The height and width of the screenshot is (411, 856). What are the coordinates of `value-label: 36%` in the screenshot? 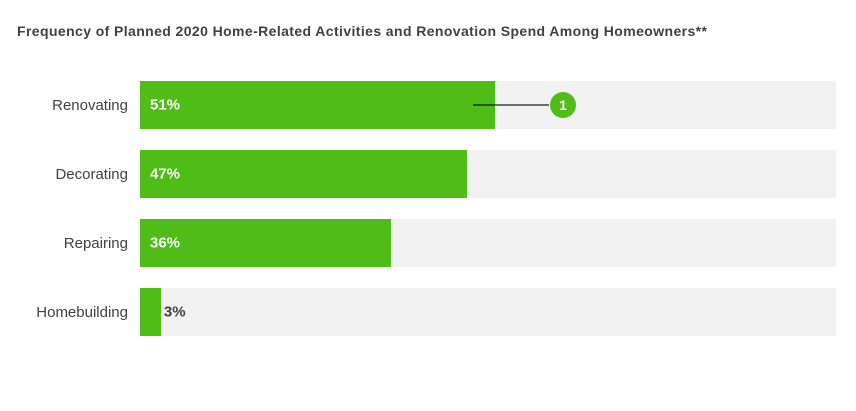 It's located at (165, 243).